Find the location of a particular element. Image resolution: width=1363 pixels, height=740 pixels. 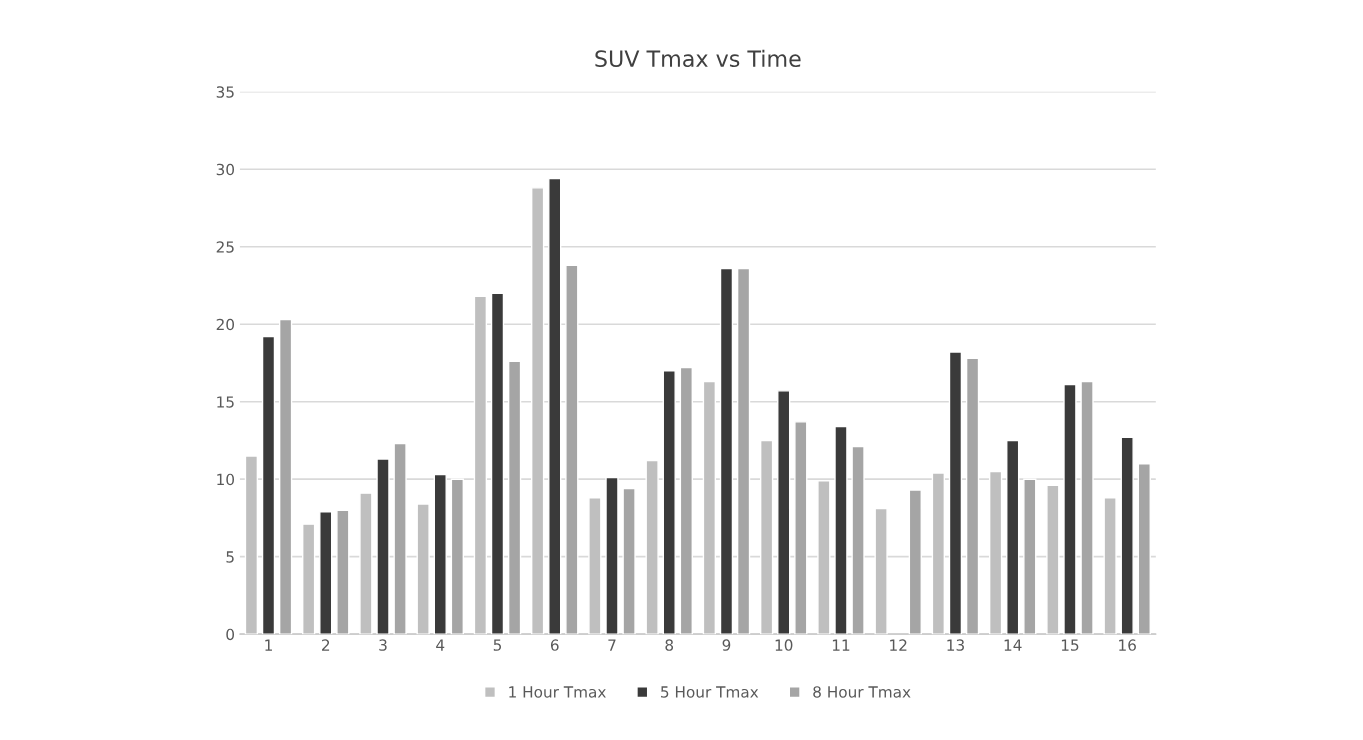

y-tick-label: 35 is located at coordinates (225, 92).